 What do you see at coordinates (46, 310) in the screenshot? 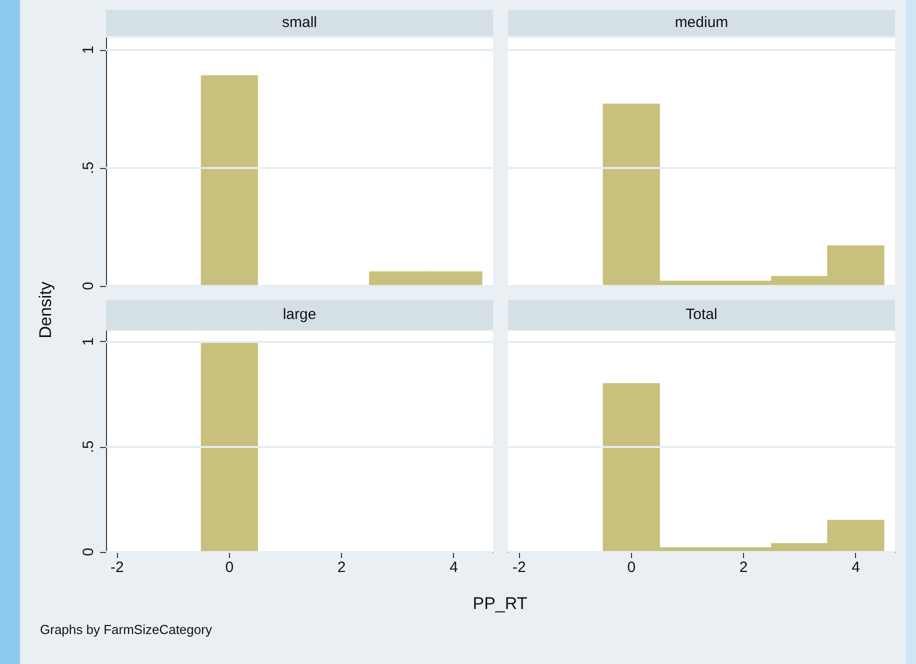
I see `y-axis-title: Density` at bounding box center [46, 310].